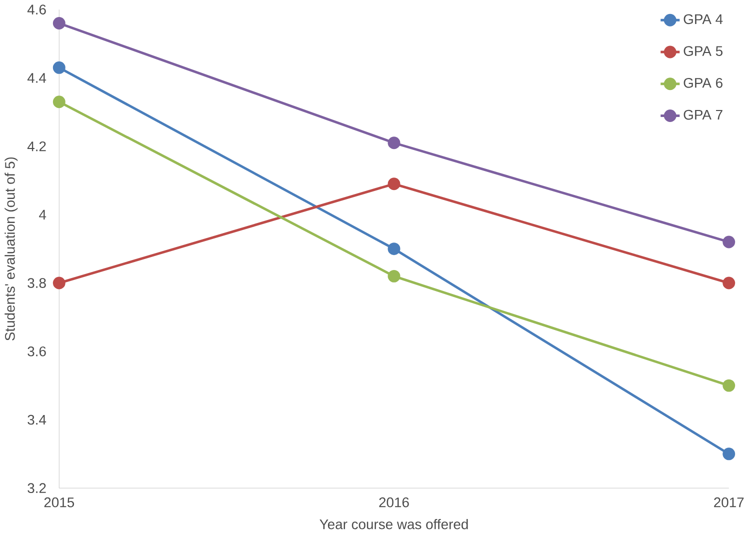 This screenshot has width=749, height=534. Describe the element at coordinates (703, 115) in the screenshot. I see `legend-label: GPA 7` at that location.